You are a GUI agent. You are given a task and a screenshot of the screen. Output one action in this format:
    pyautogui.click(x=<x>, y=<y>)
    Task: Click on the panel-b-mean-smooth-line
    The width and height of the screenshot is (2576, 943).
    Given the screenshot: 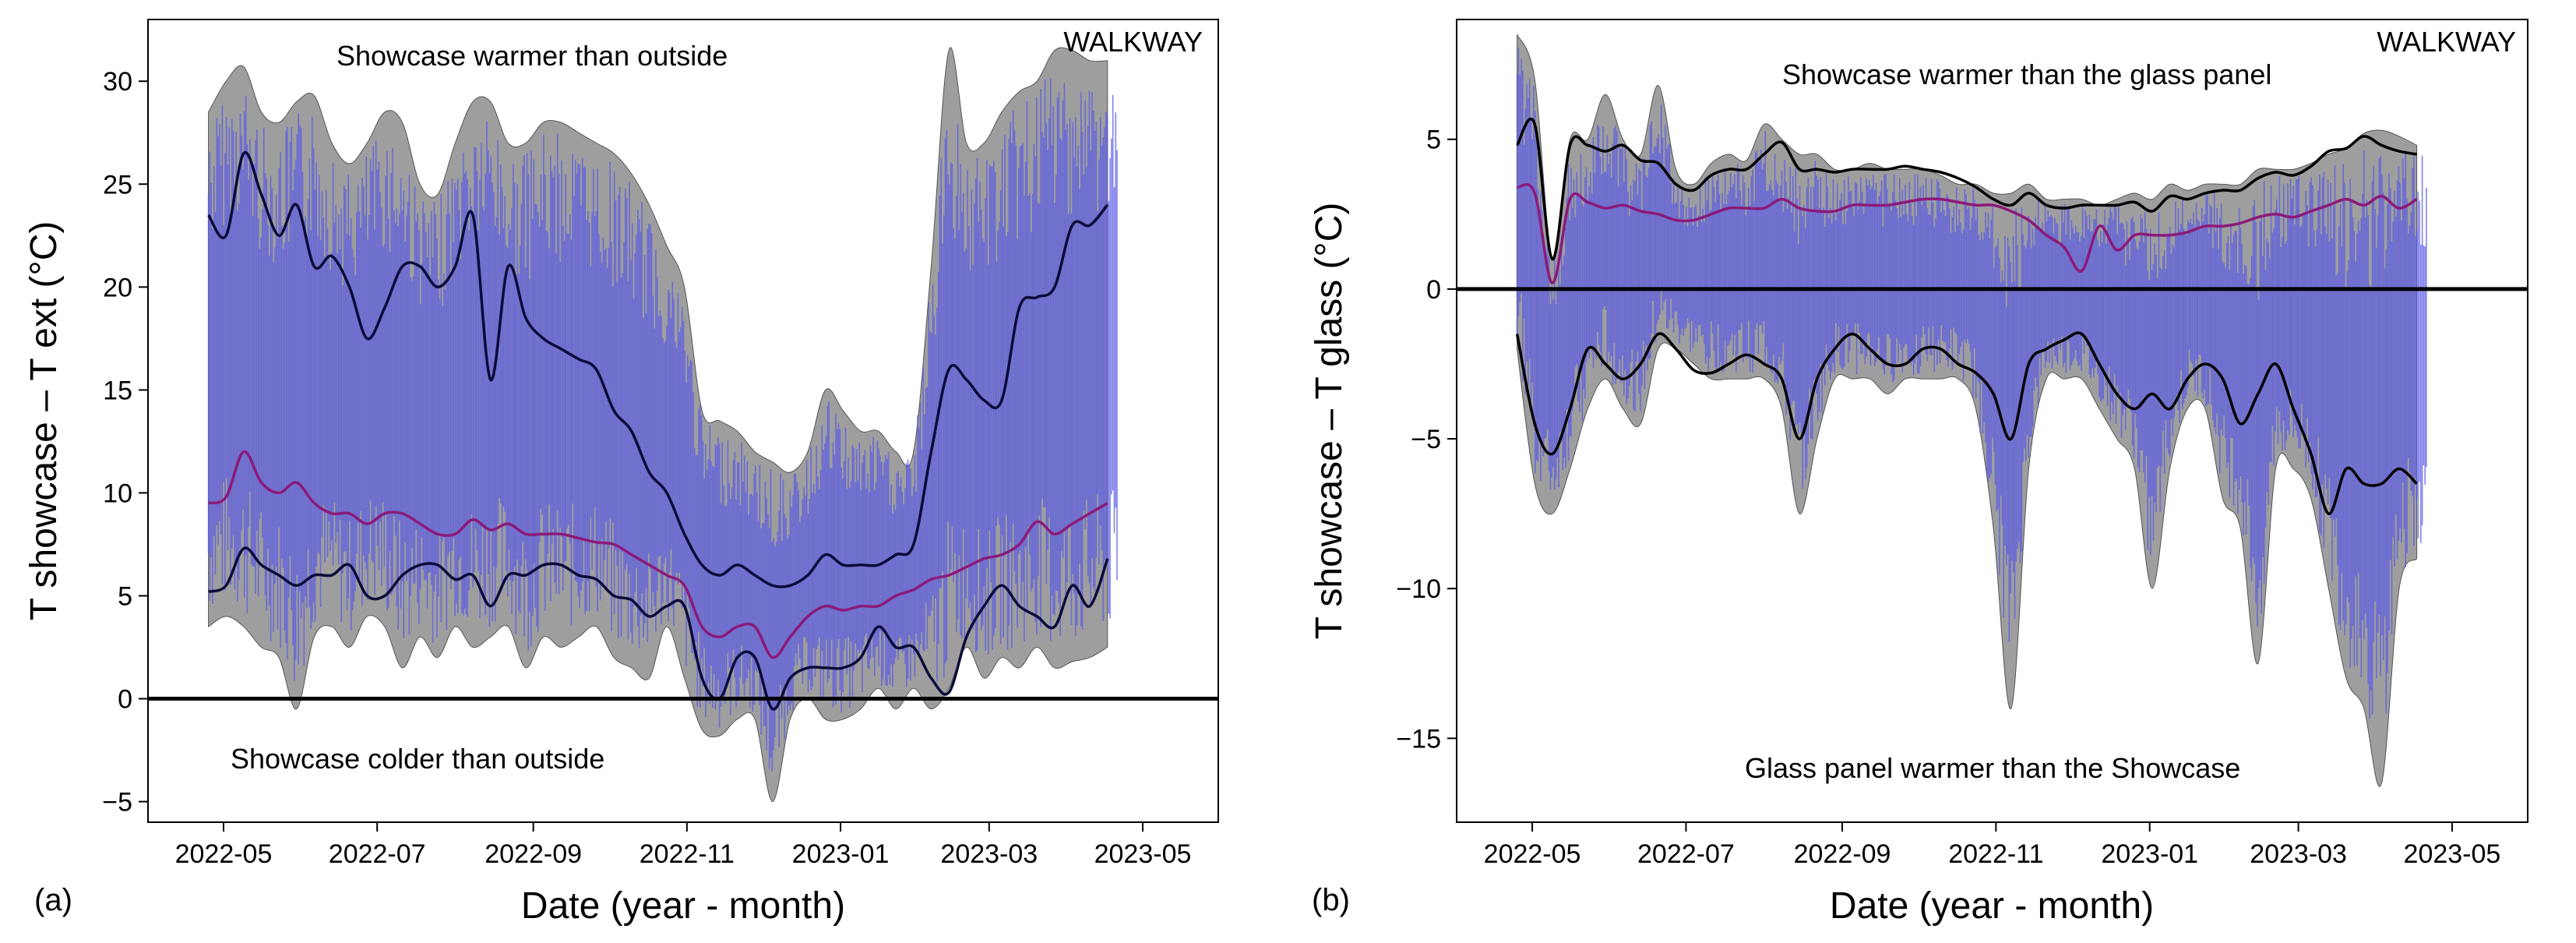 What is the action you would take?
    pyautogui.click(x=1967, y=233)
    